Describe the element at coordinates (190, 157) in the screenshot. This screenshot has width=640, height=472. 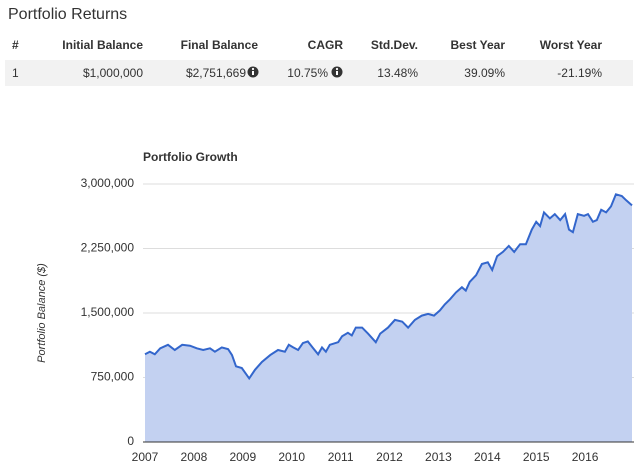
I see `chart-title: Portfolio Growth` at that location.